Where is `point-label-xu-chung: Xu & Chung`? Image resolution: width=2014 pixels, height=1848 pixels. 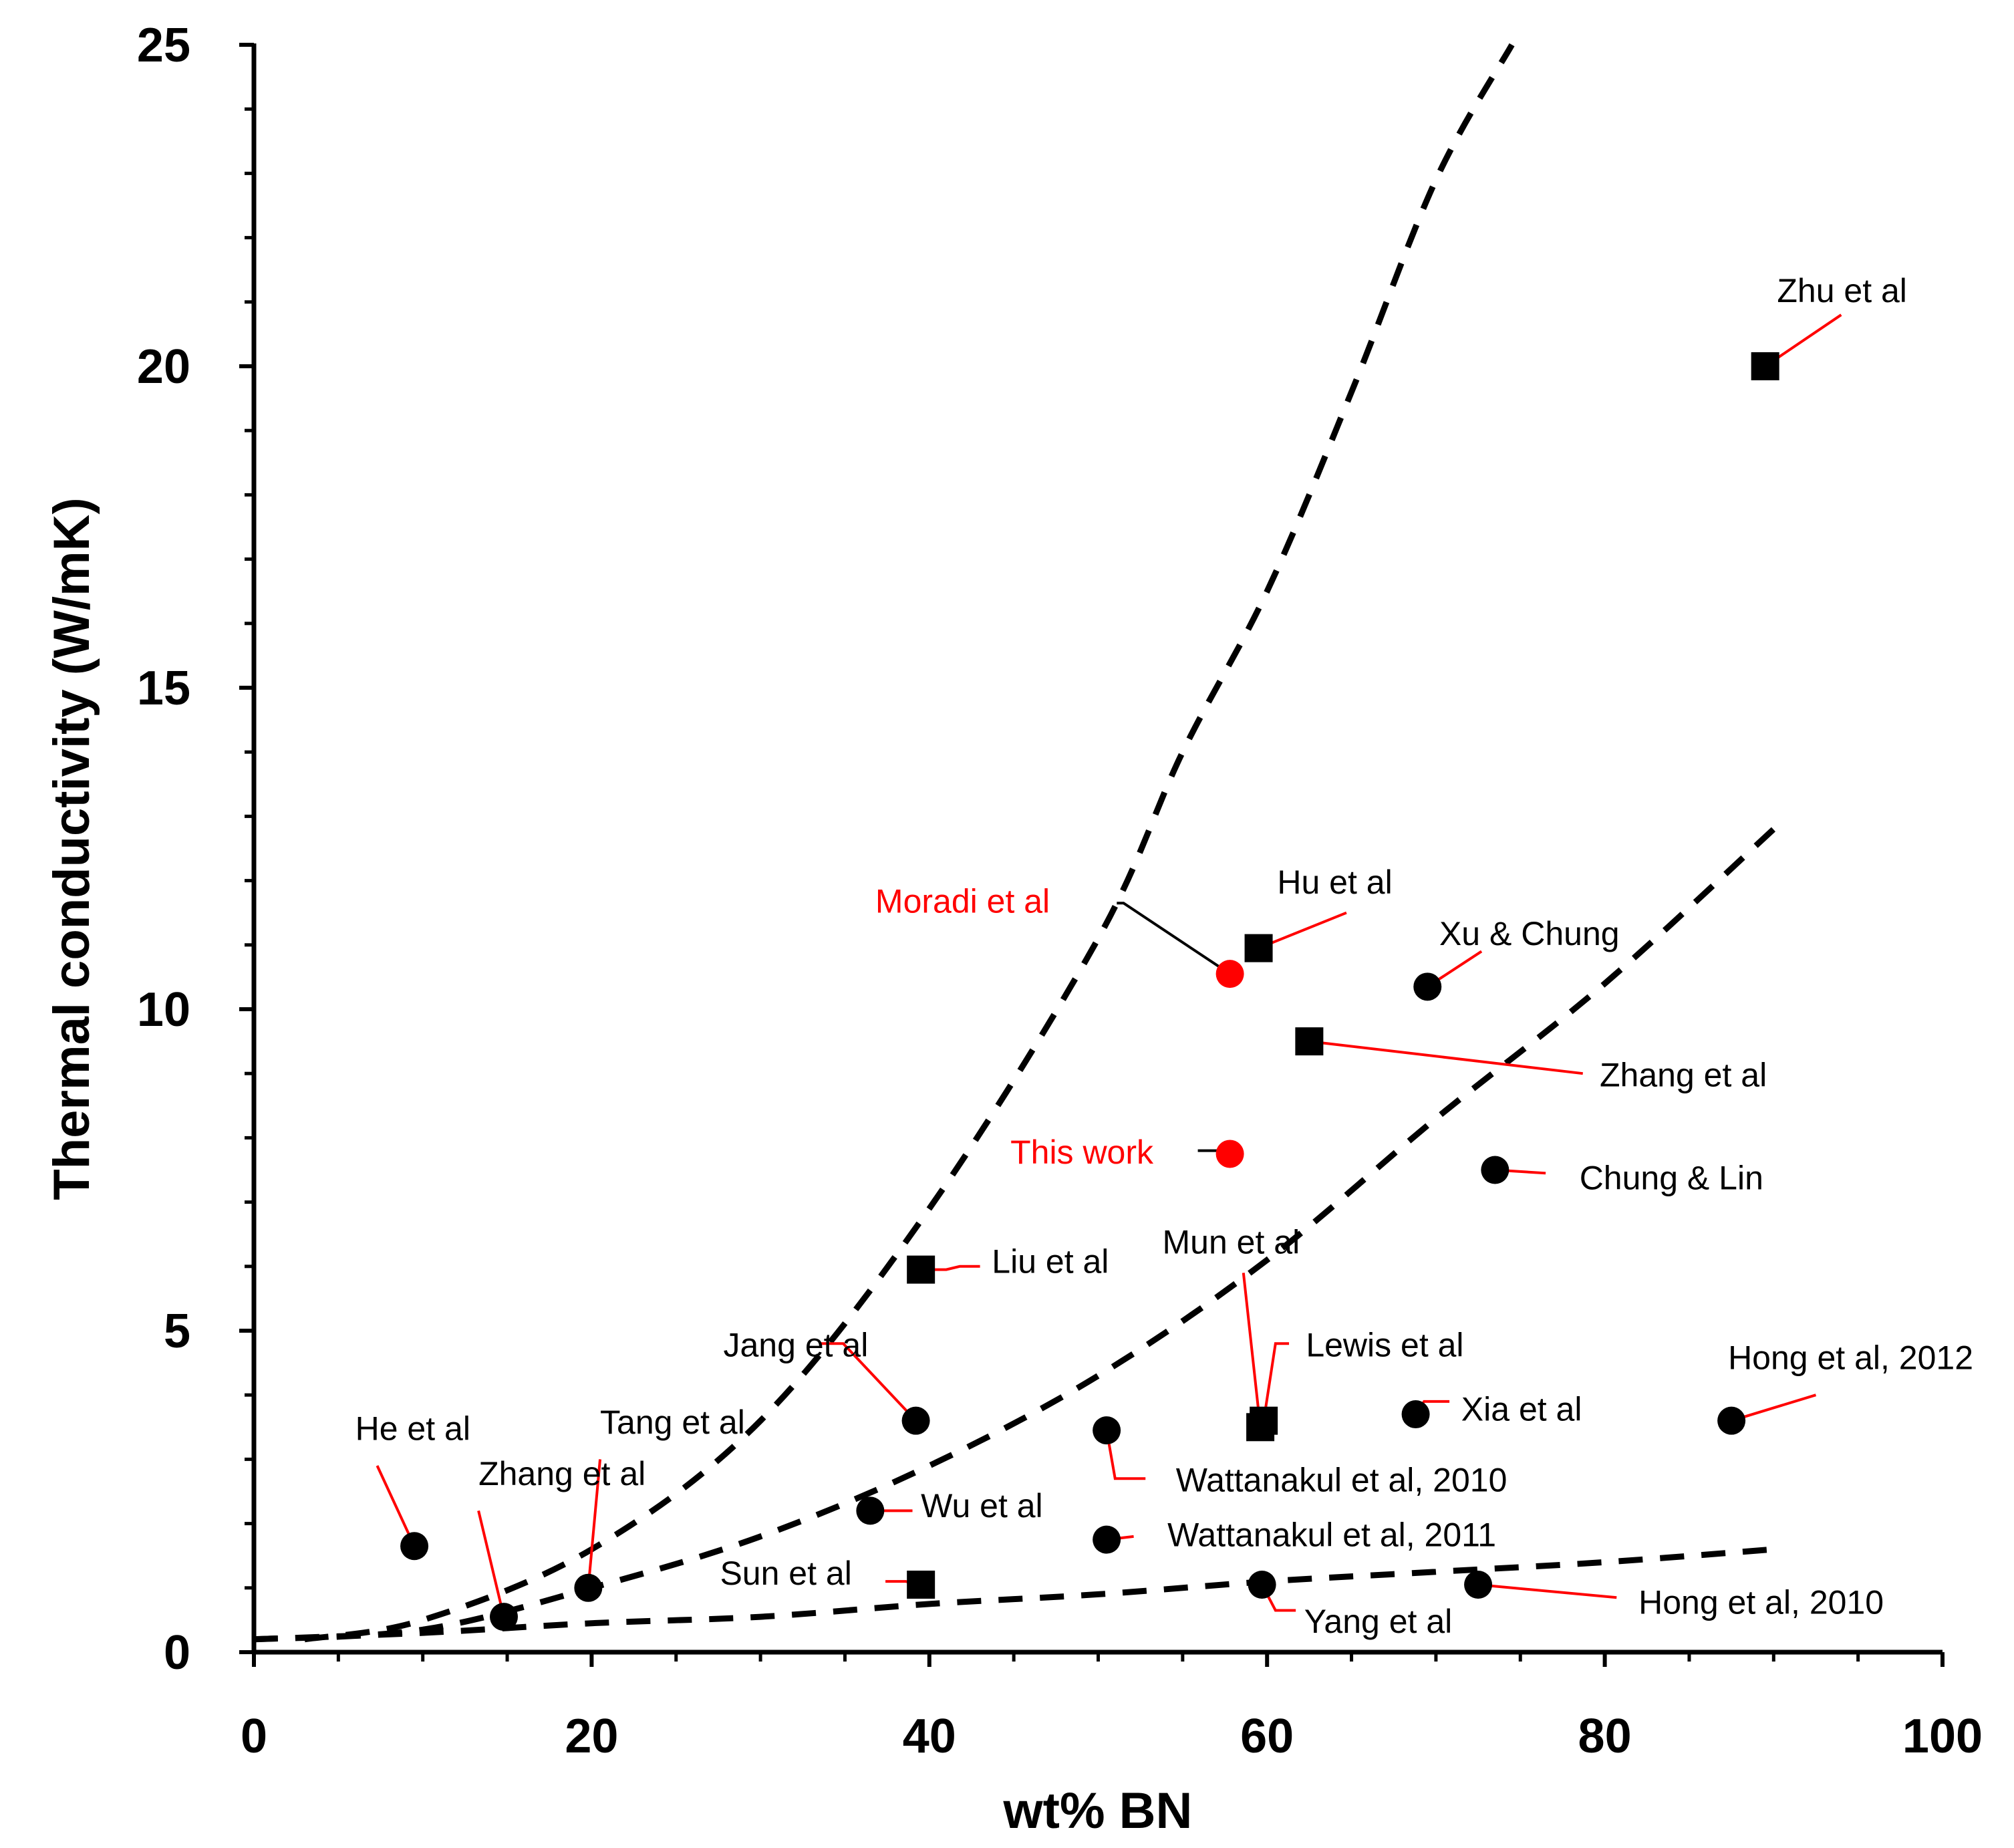
point-label-xu-chung: Xu & Chung is located at coordinates (1530, 933).